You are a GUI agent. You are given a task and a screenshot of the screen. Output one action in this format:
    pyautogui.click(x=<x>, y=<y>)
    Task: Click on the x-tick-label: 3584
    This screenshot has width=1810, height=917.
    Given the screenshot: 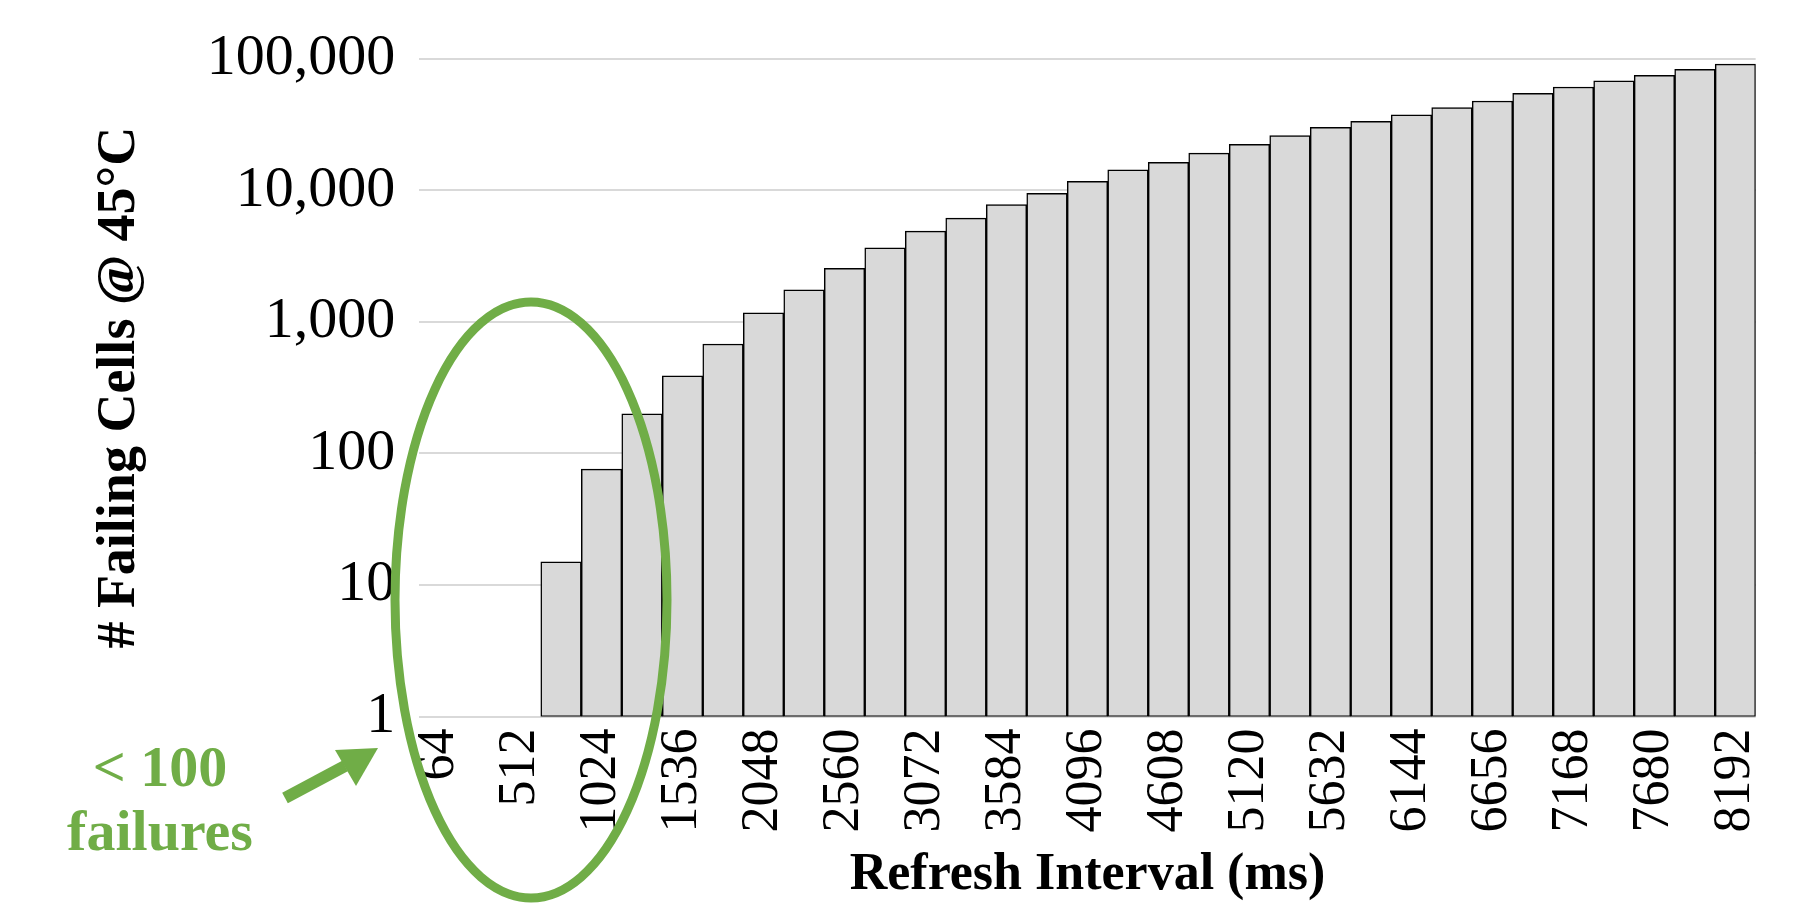 What is the action you would take?
    pyautogui.click(x=1003, y=780)
    